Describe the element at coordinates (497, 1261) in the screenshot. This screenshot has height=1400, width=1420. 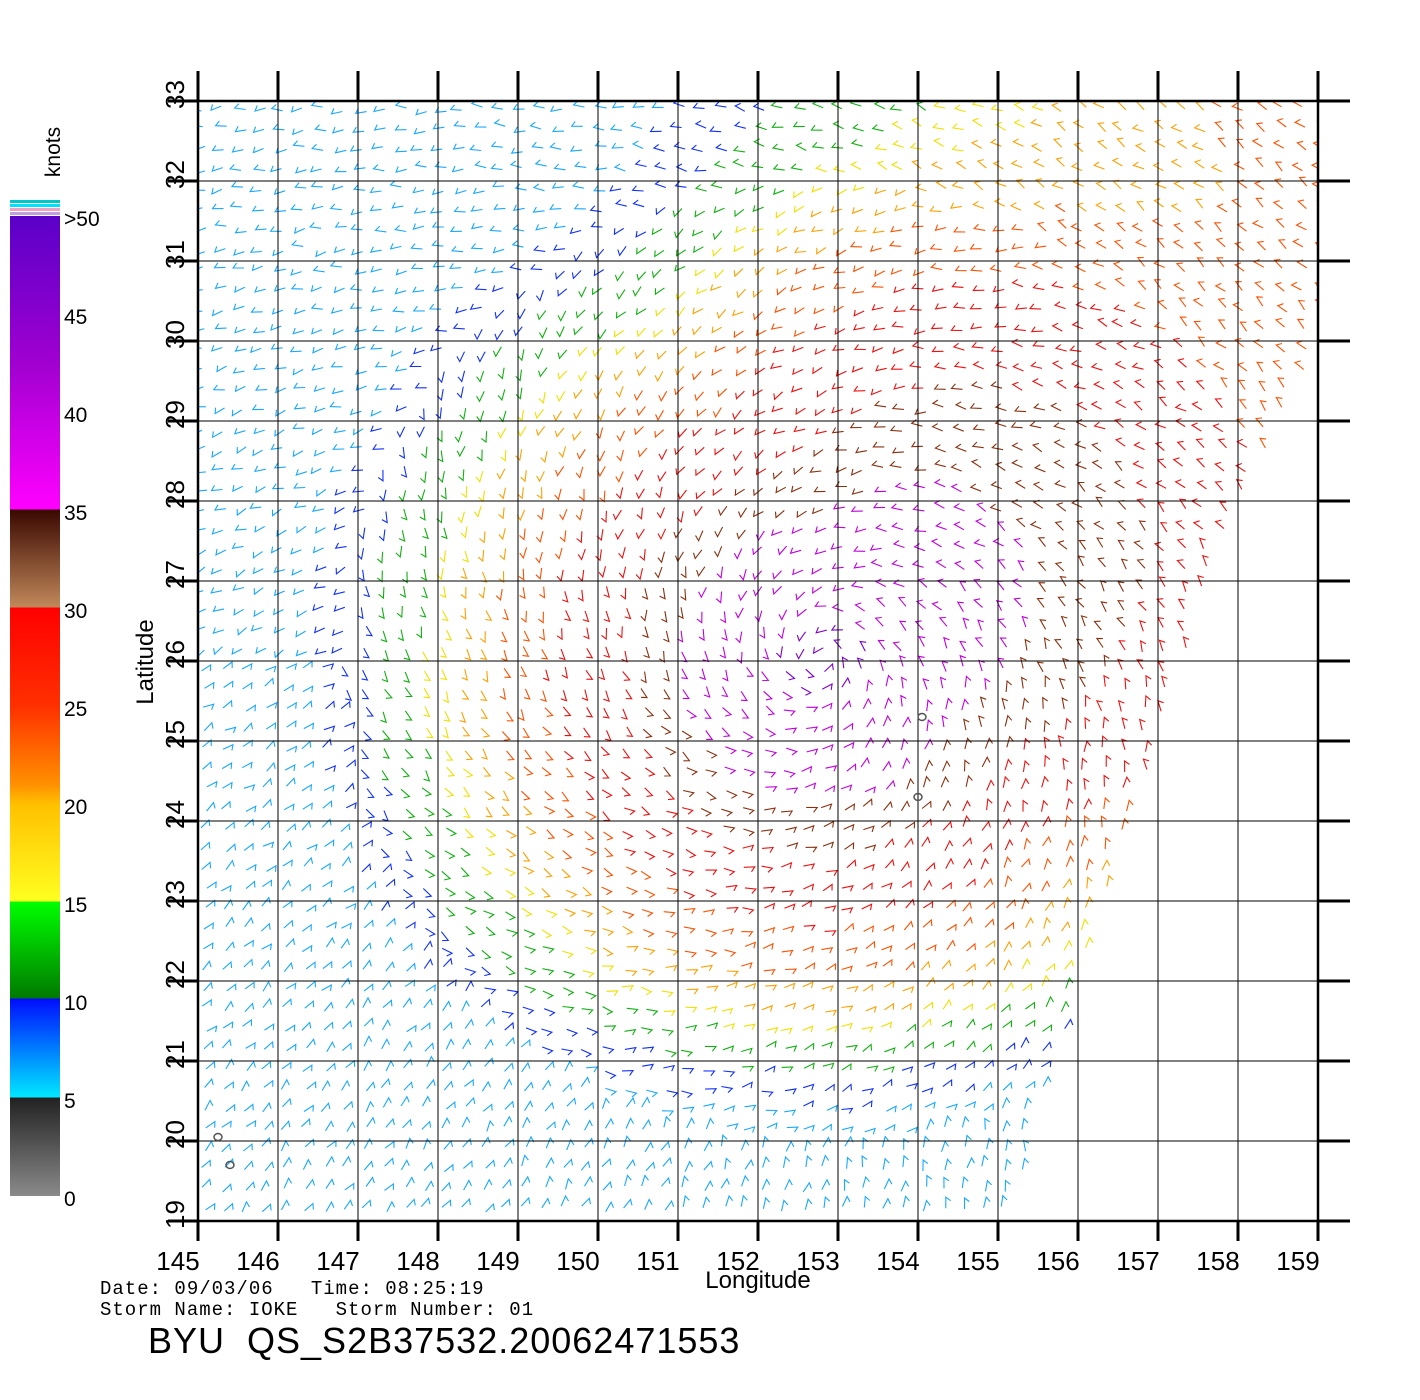
I see `longitude-tick-label: 149` at that location.